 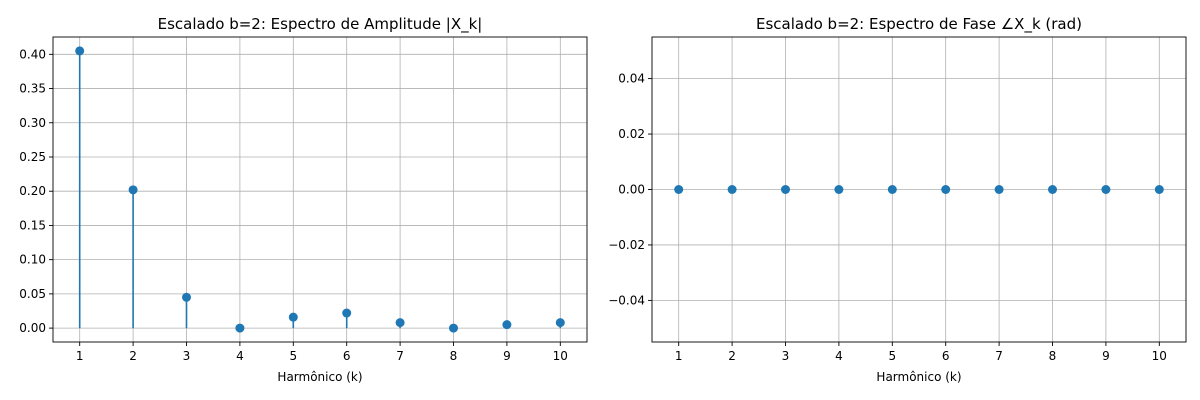 I want to click on y-tick-label: 0.05, so click(x=32, y=294).